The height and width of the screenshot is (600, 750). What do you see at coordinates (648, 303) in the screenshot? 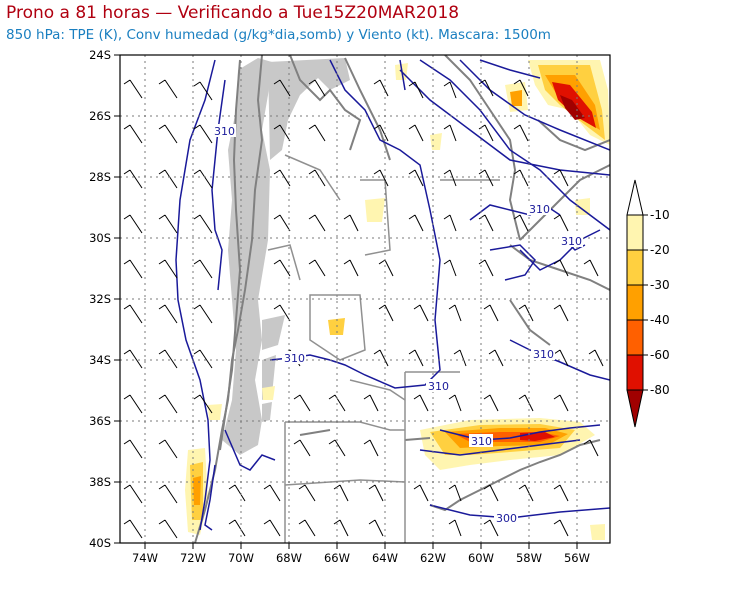
I see `colorbar: -10 -20 -30 -40 -60 -80` at bounding box center [648, 303].